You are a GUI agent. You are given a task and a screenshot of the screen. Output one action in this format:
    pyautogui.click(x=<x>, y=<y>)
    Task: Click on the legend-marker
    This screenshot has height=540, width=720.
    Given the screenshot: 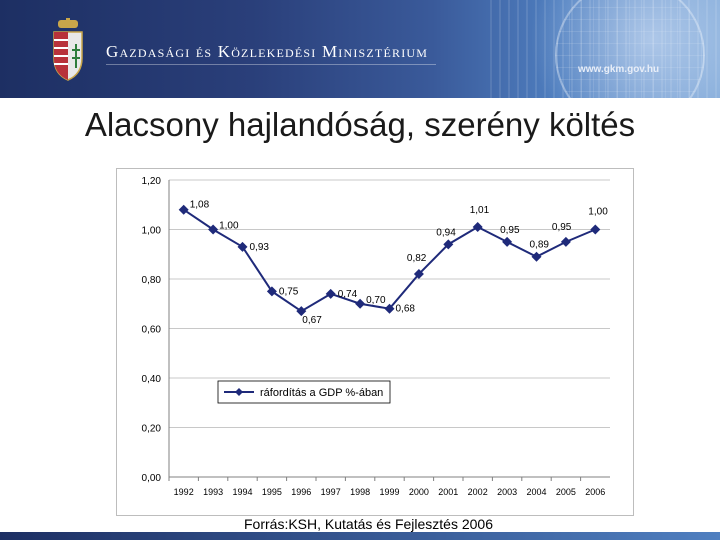 What is the action you would take?
    pyautogui.click(x=239, y=392)
    